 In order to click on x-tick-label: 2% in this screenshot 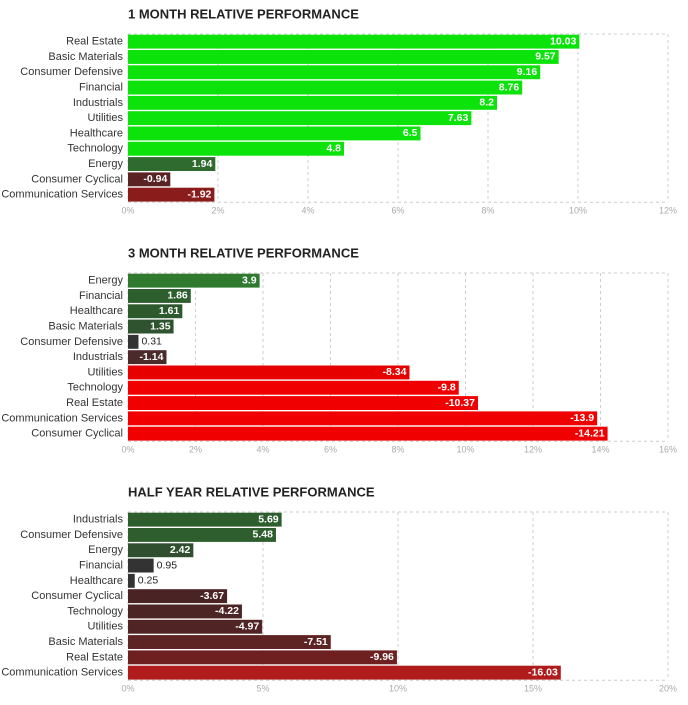, I will do `click(217, 211)`.